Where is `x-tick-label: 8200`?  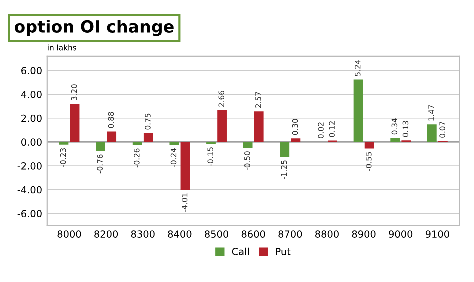
x-tick-label: 8200 is located at coordinates (106, 234).